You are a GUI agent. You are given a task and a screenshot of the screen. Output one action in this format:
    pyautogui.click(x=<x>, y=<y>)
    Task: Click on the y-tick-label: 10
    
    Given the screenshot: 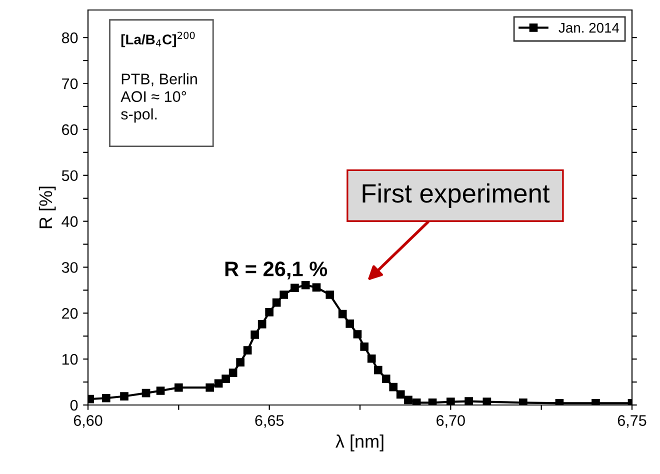 What is the action you would take?
    pyautogui.click(x=70, y=359)
    